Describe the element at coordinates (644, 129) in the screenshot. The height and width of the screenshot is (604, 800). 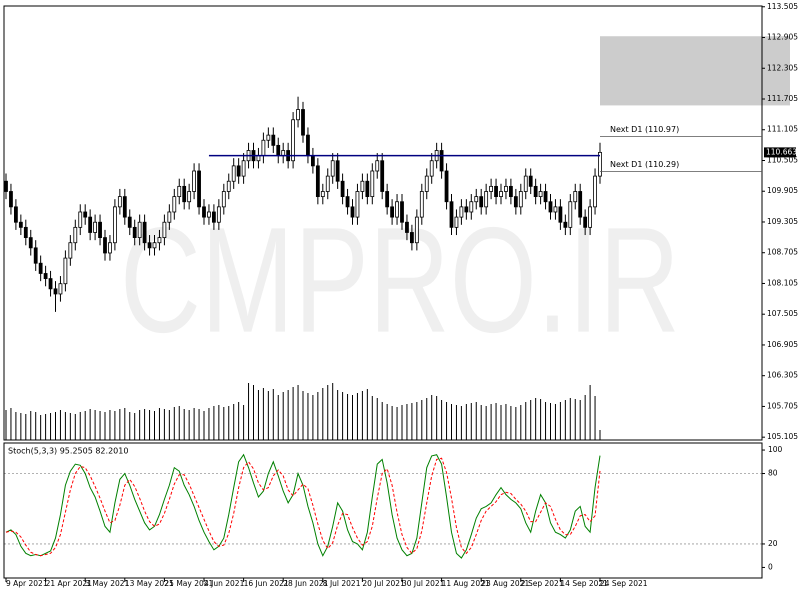
I see `next-level-label: Next D1 (110.97)` at that location.